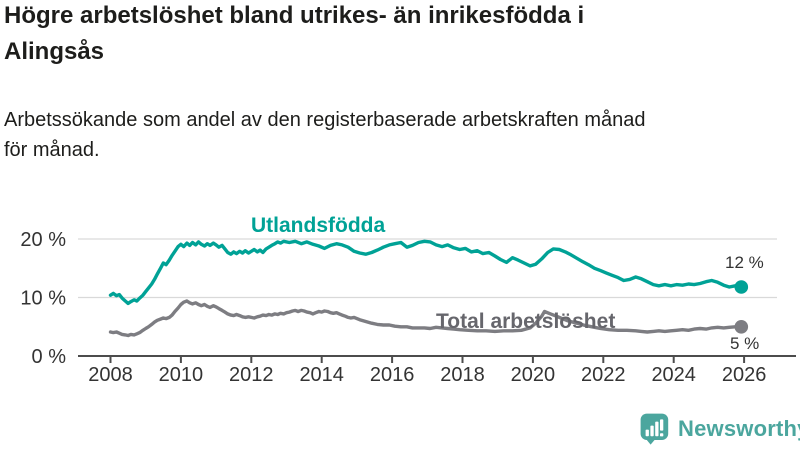 This screenshot has height=450, width=800. I want to click on y-axis-tick-label: 10 %, so click(43, 299).